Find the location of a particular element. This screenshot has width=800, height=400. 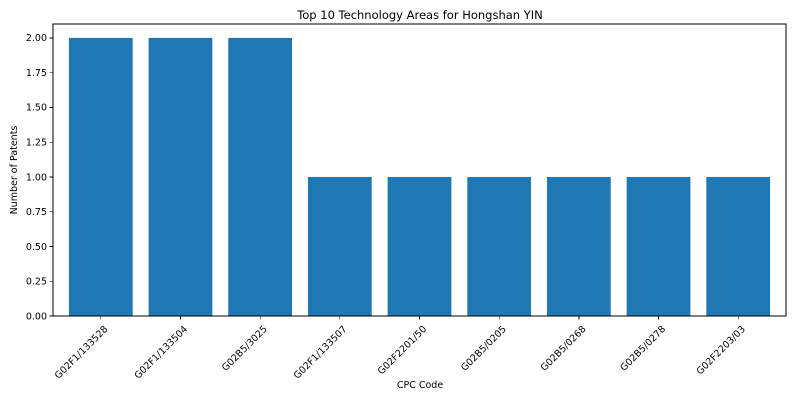

y-axis-label: Number of Patents is located at coordinates (14, 170).